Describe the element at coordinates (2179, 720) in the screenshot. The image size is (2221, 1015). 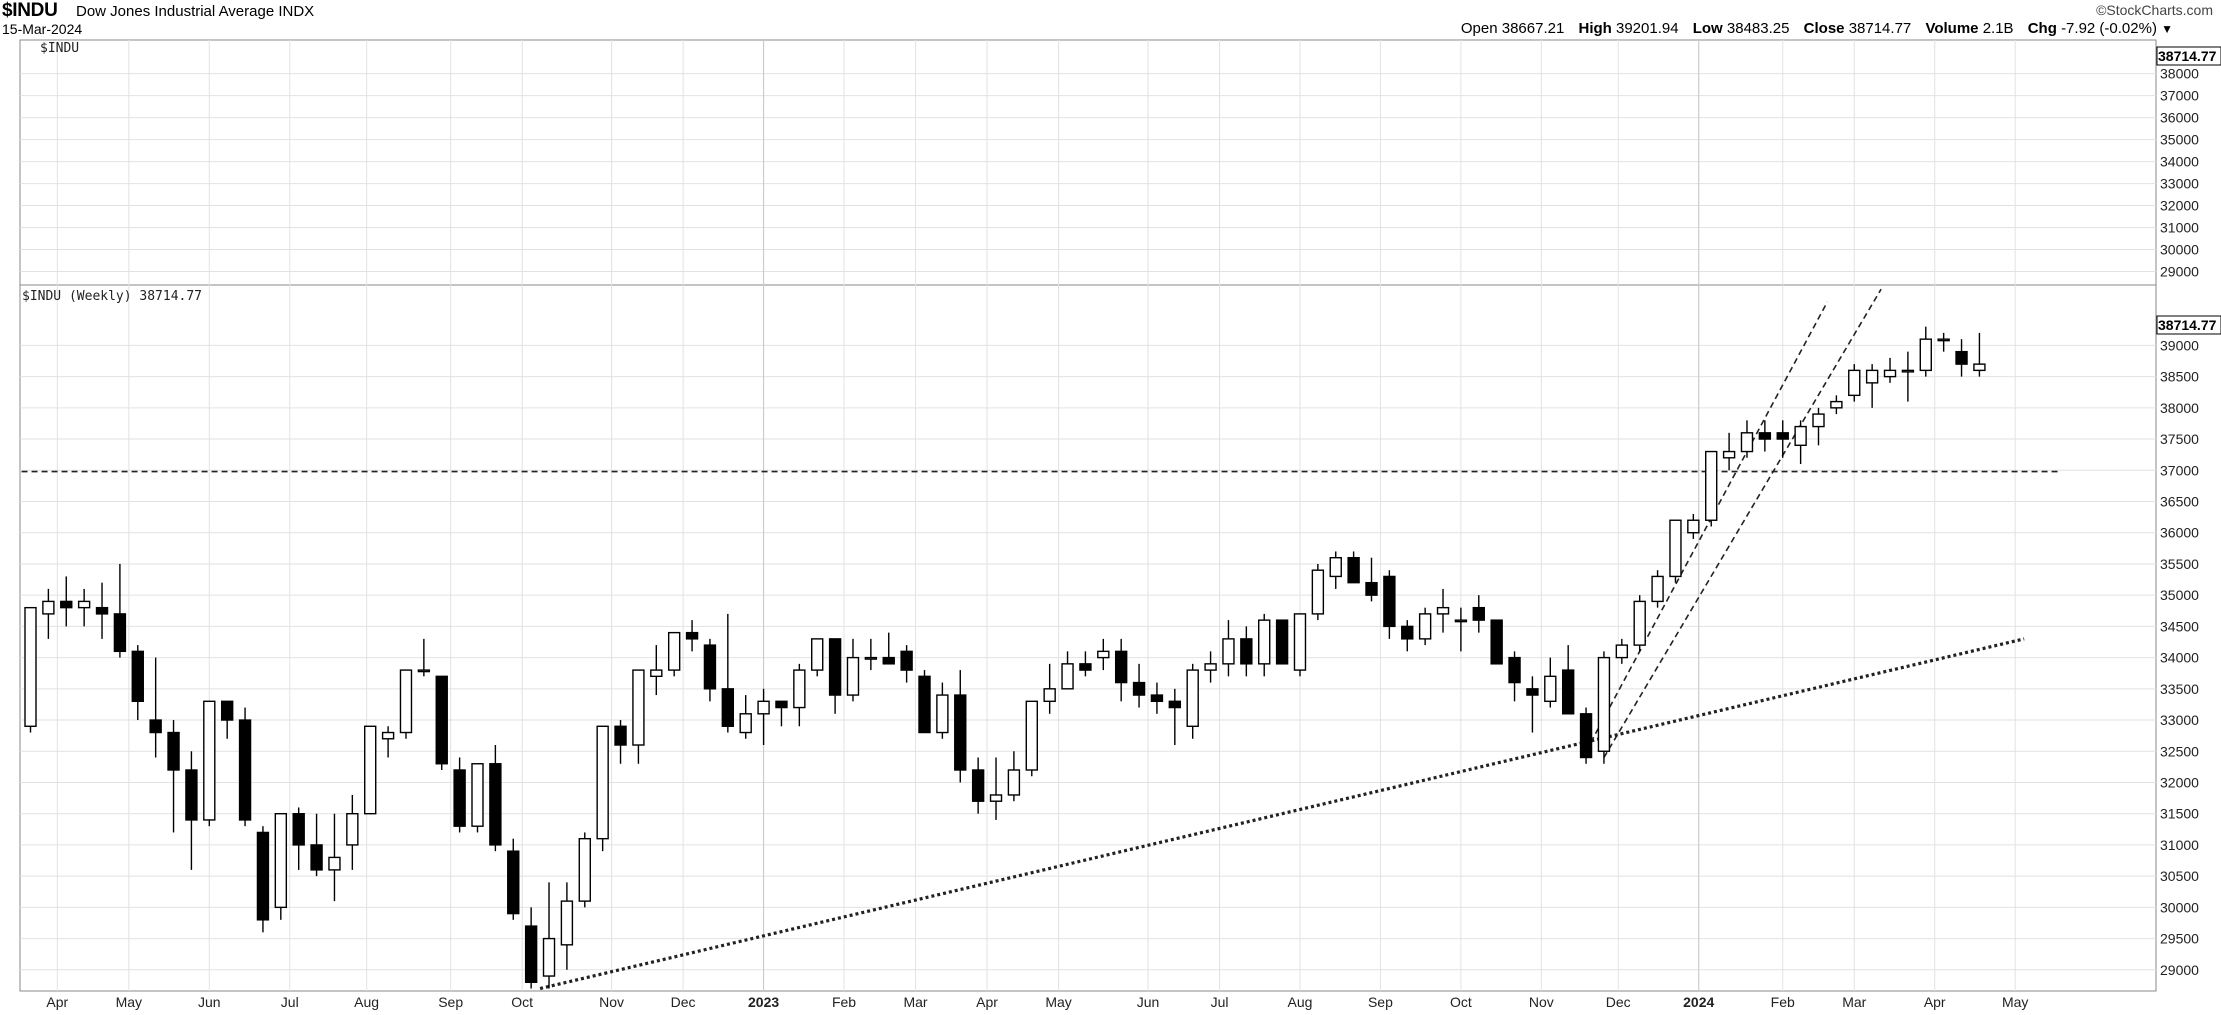
I see `main-y-tick-label: 33000` at that location.